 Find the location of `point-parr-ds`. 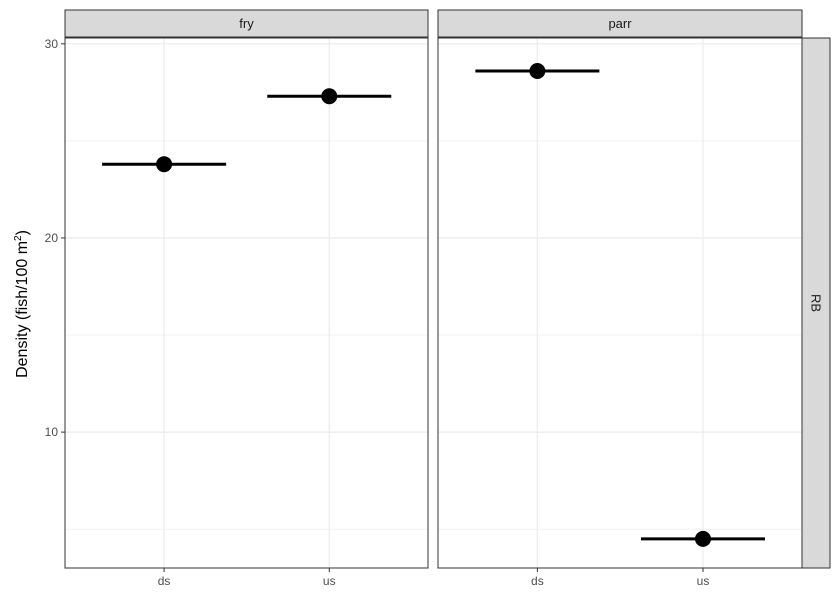

point-parr-ds is located at coordinates (537, 71).